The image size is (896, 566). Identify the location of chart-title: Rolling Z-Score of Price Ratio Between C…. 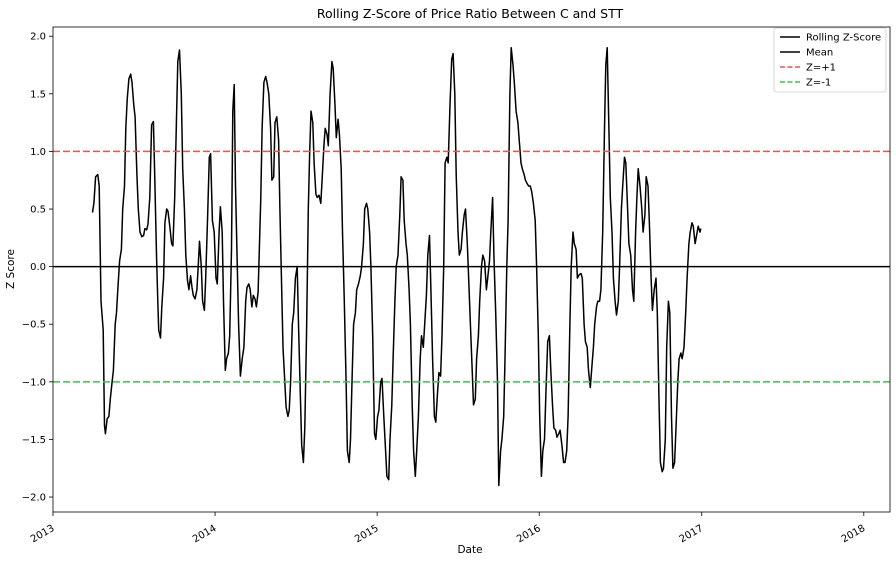
(470, 13).